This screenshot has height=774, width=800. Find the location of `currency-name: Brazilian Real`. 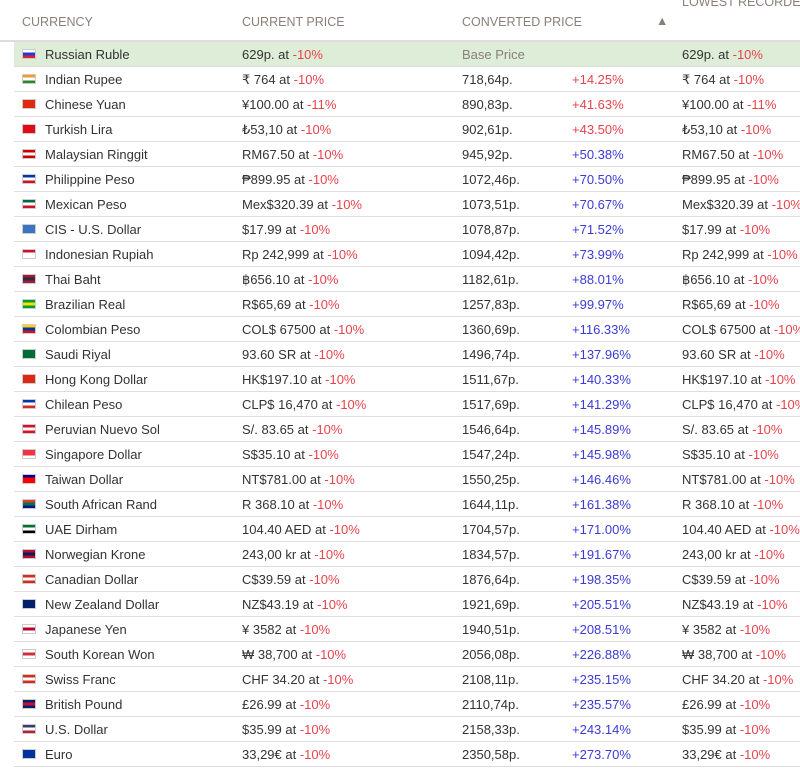

currency-name: Brazilian Real is located at coordinates (85, 304).